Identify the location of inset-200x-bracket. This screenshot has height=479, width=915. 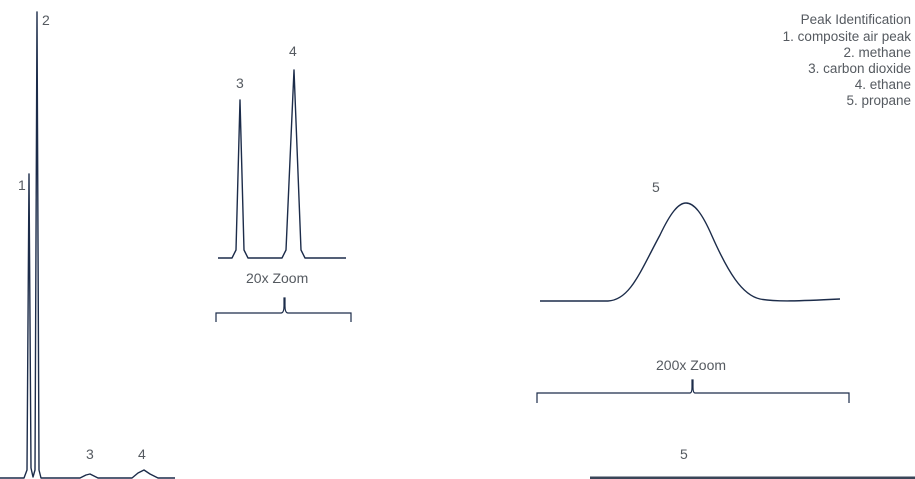
(693, 391).